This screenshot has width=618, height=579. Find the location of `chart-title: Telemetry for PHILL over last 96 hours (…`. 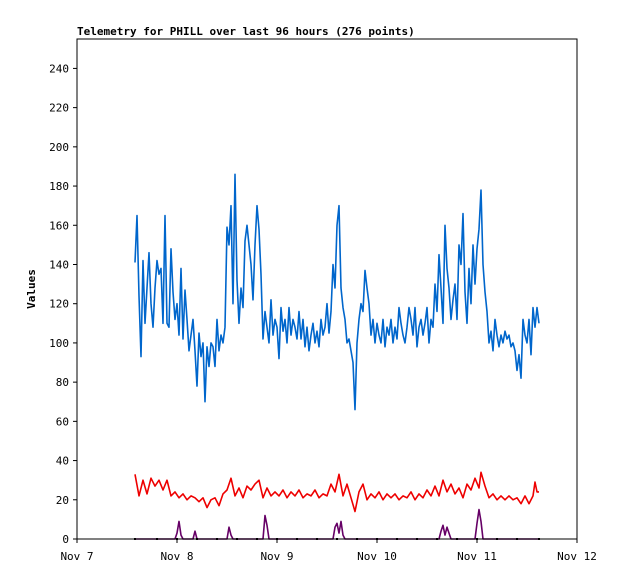

chart-title: Telemetry for PHILL over last 96 hours (… is located at coordinates (246, 31).